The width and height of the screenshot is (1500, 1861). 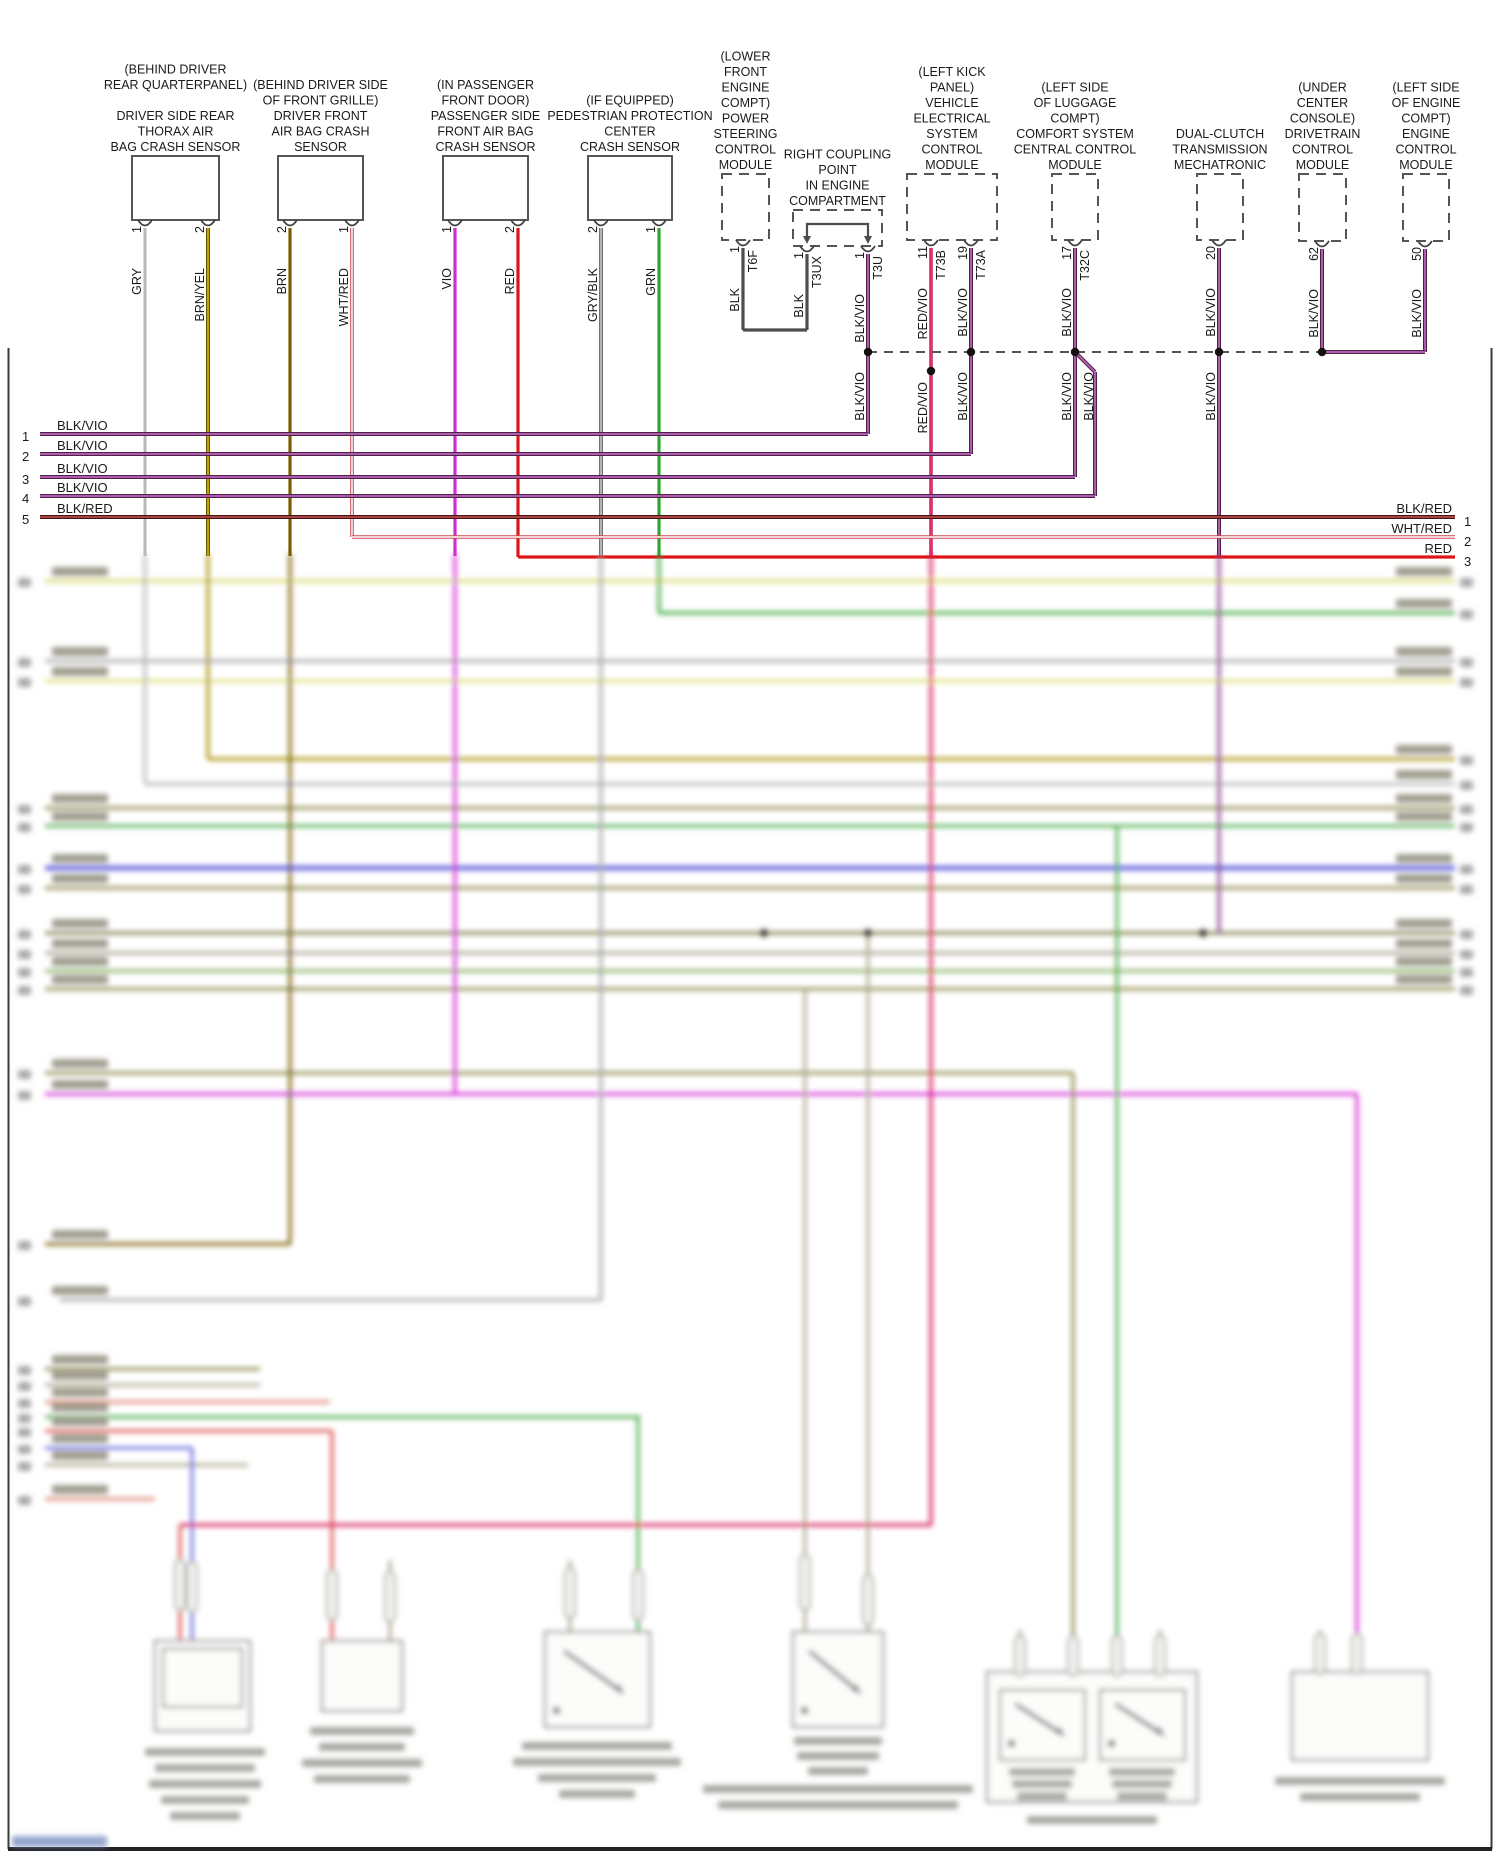 What do you see at coordinates (1219, 150) in the screenshot?
I see `module-label: TRANSMISSION` at bounding box center [1219, 150].